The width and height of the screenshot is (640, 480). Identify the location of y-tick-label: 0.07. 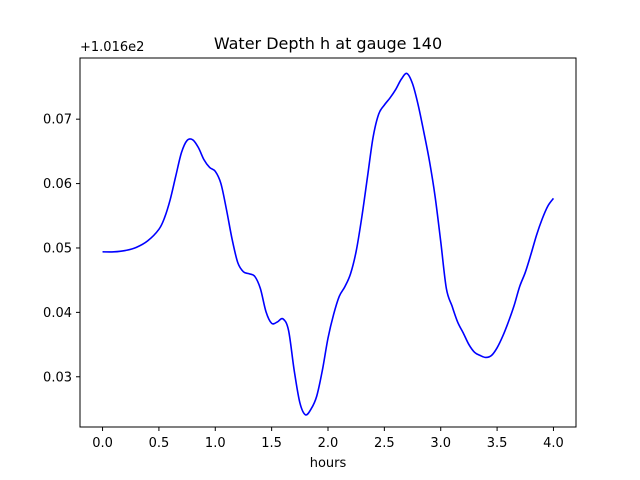
(57, 120).